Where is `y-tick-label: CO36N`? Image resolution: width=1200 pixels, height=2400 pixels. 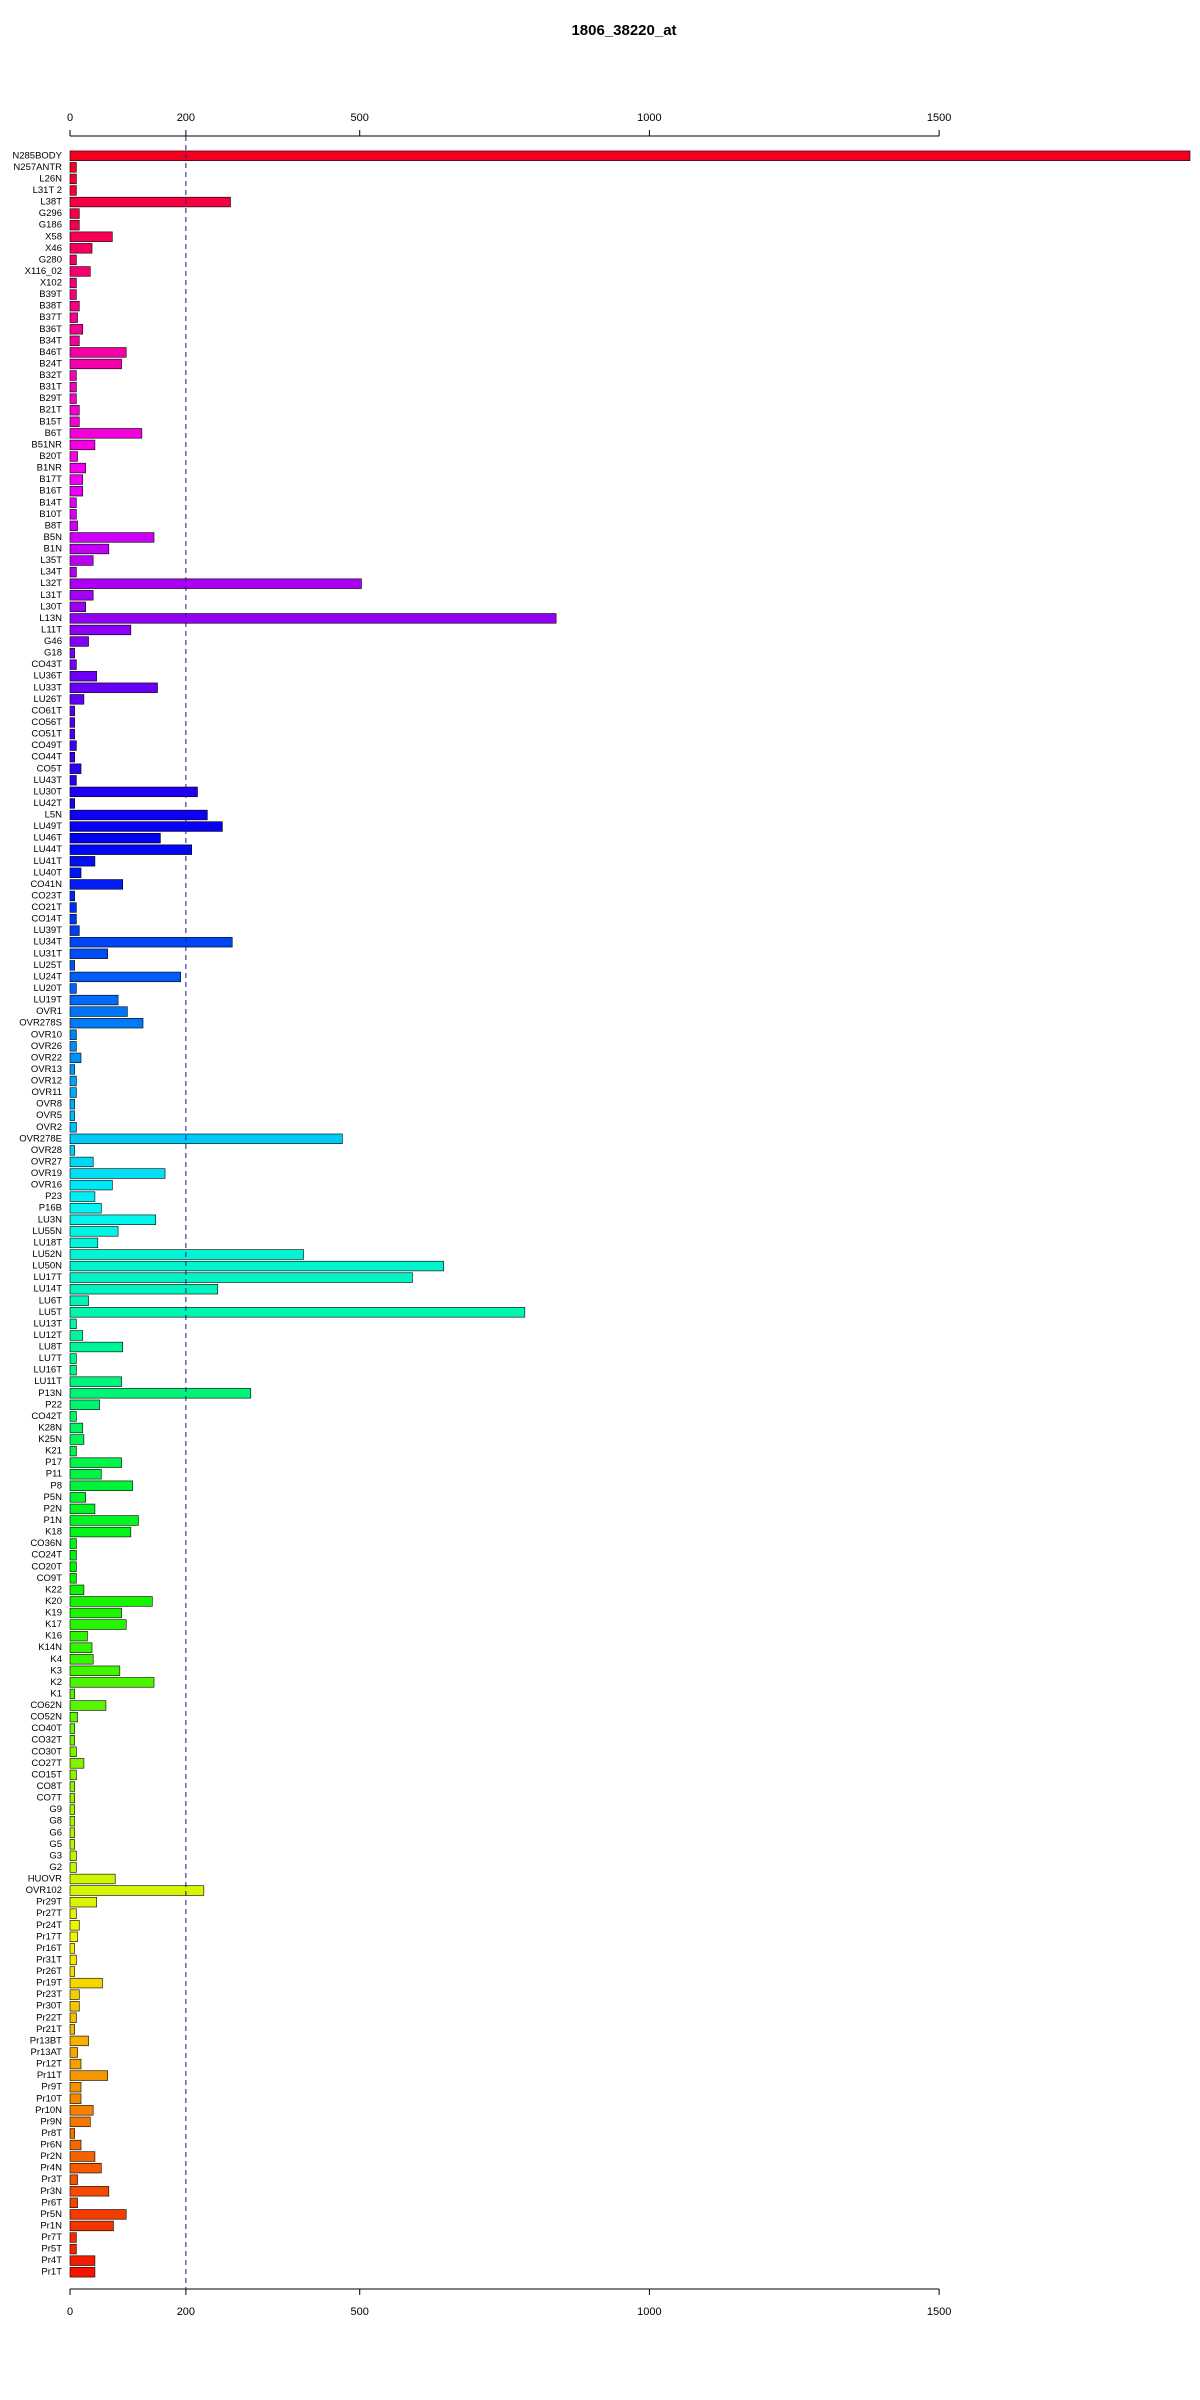 y-tick-label: CO36N is located at coordinates (46, 1543).